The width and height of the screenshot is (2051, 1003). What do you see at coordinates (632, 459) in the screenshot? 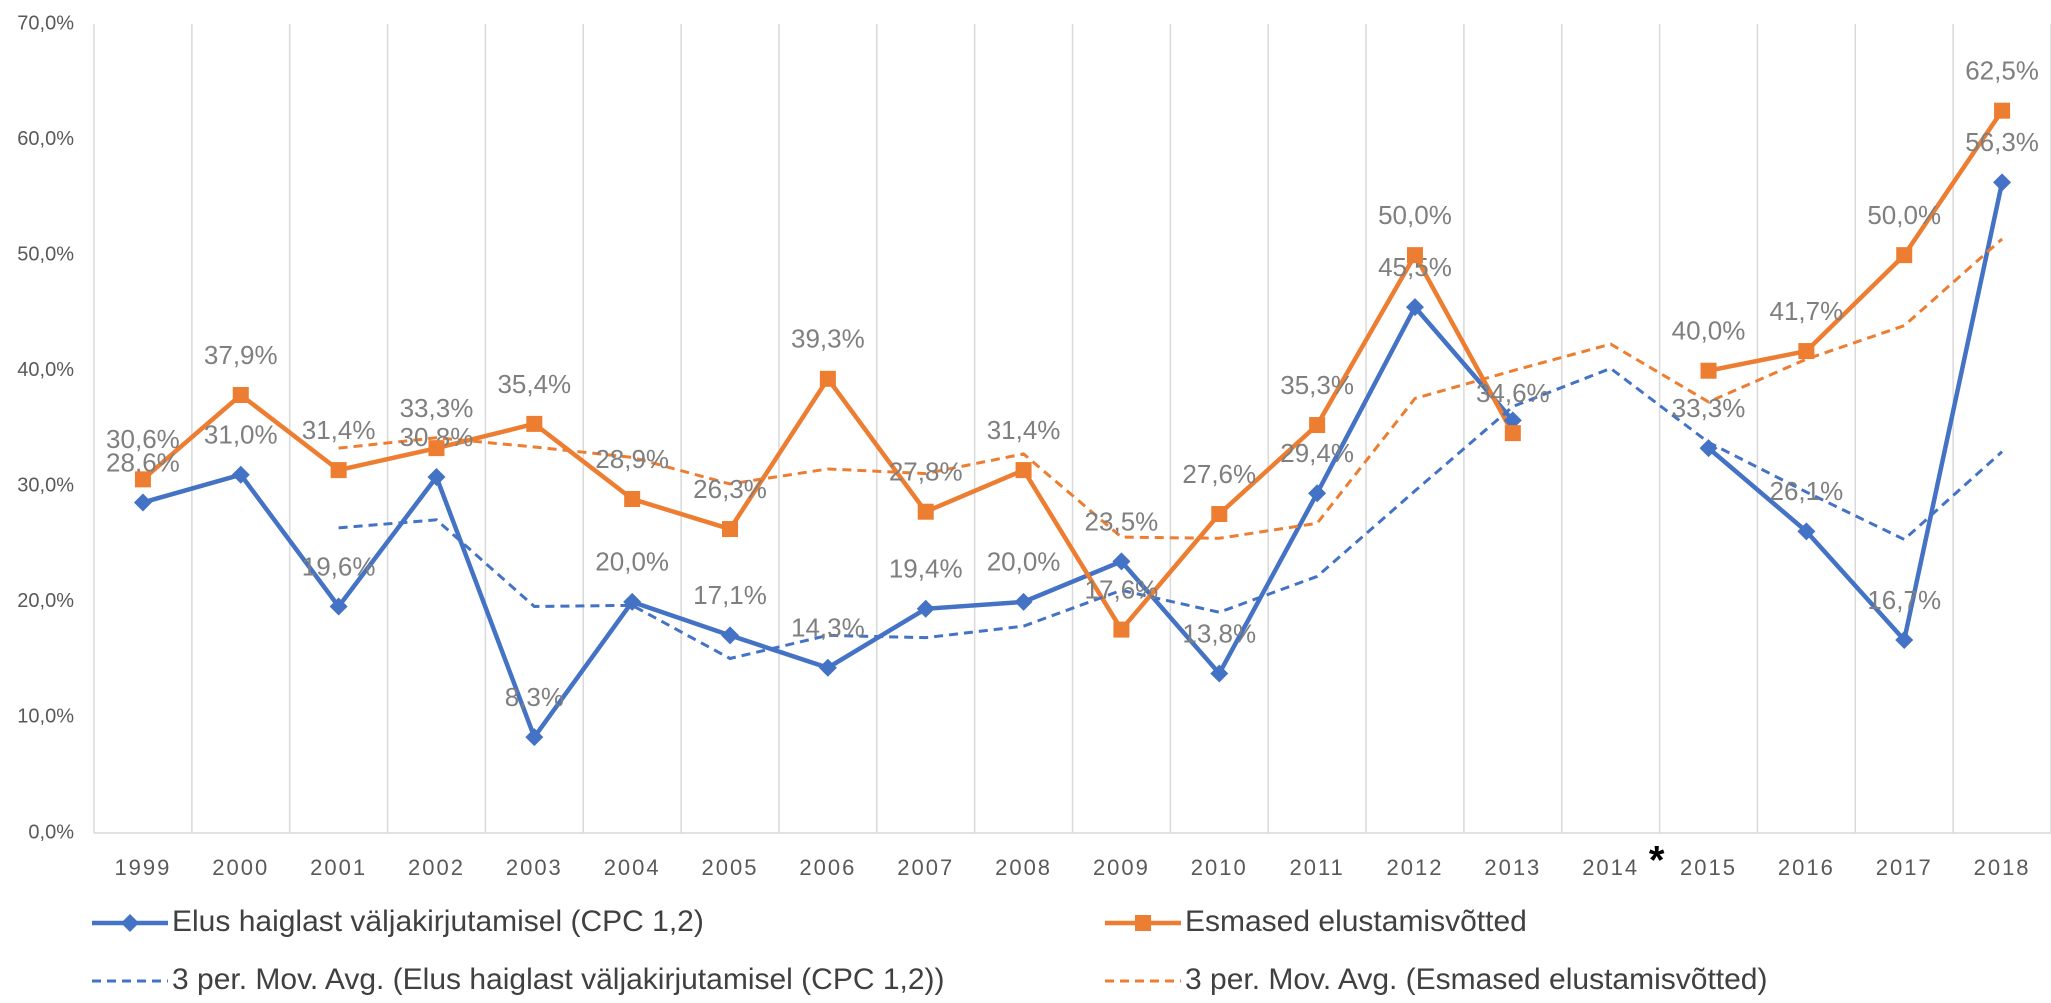
I see `data-label: 28,9%` at bounding box center [632, 459].